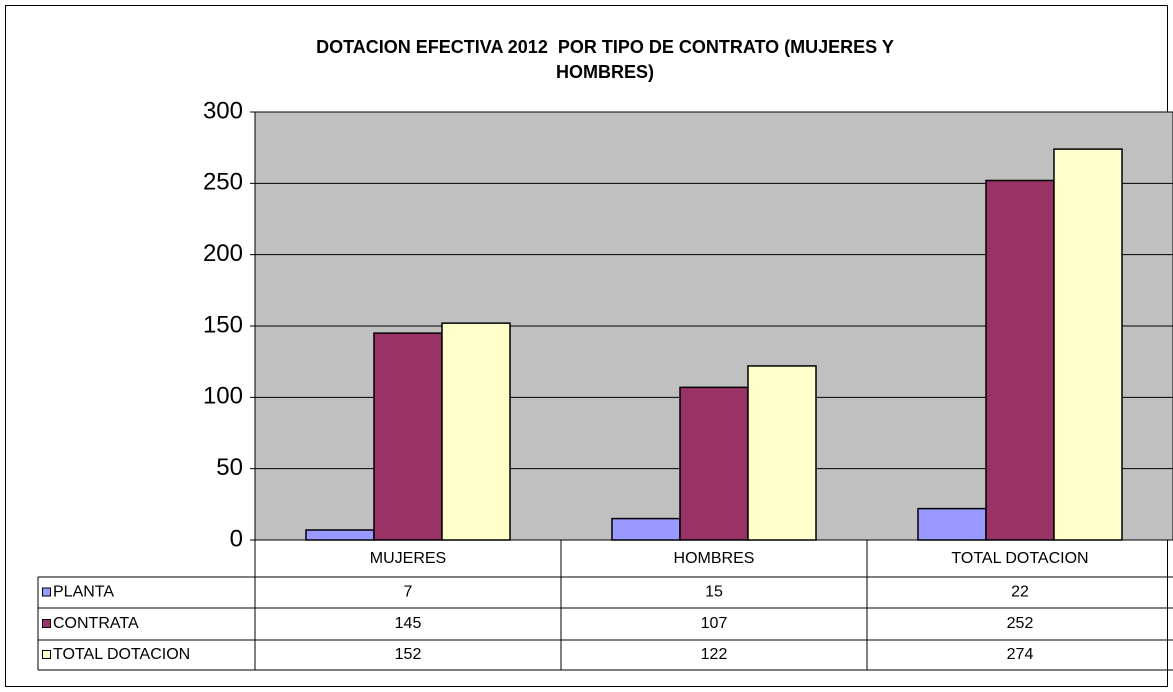 This screenshot has width=1173, height=692. I want to click on table-value: 22, so click(1020, 592).